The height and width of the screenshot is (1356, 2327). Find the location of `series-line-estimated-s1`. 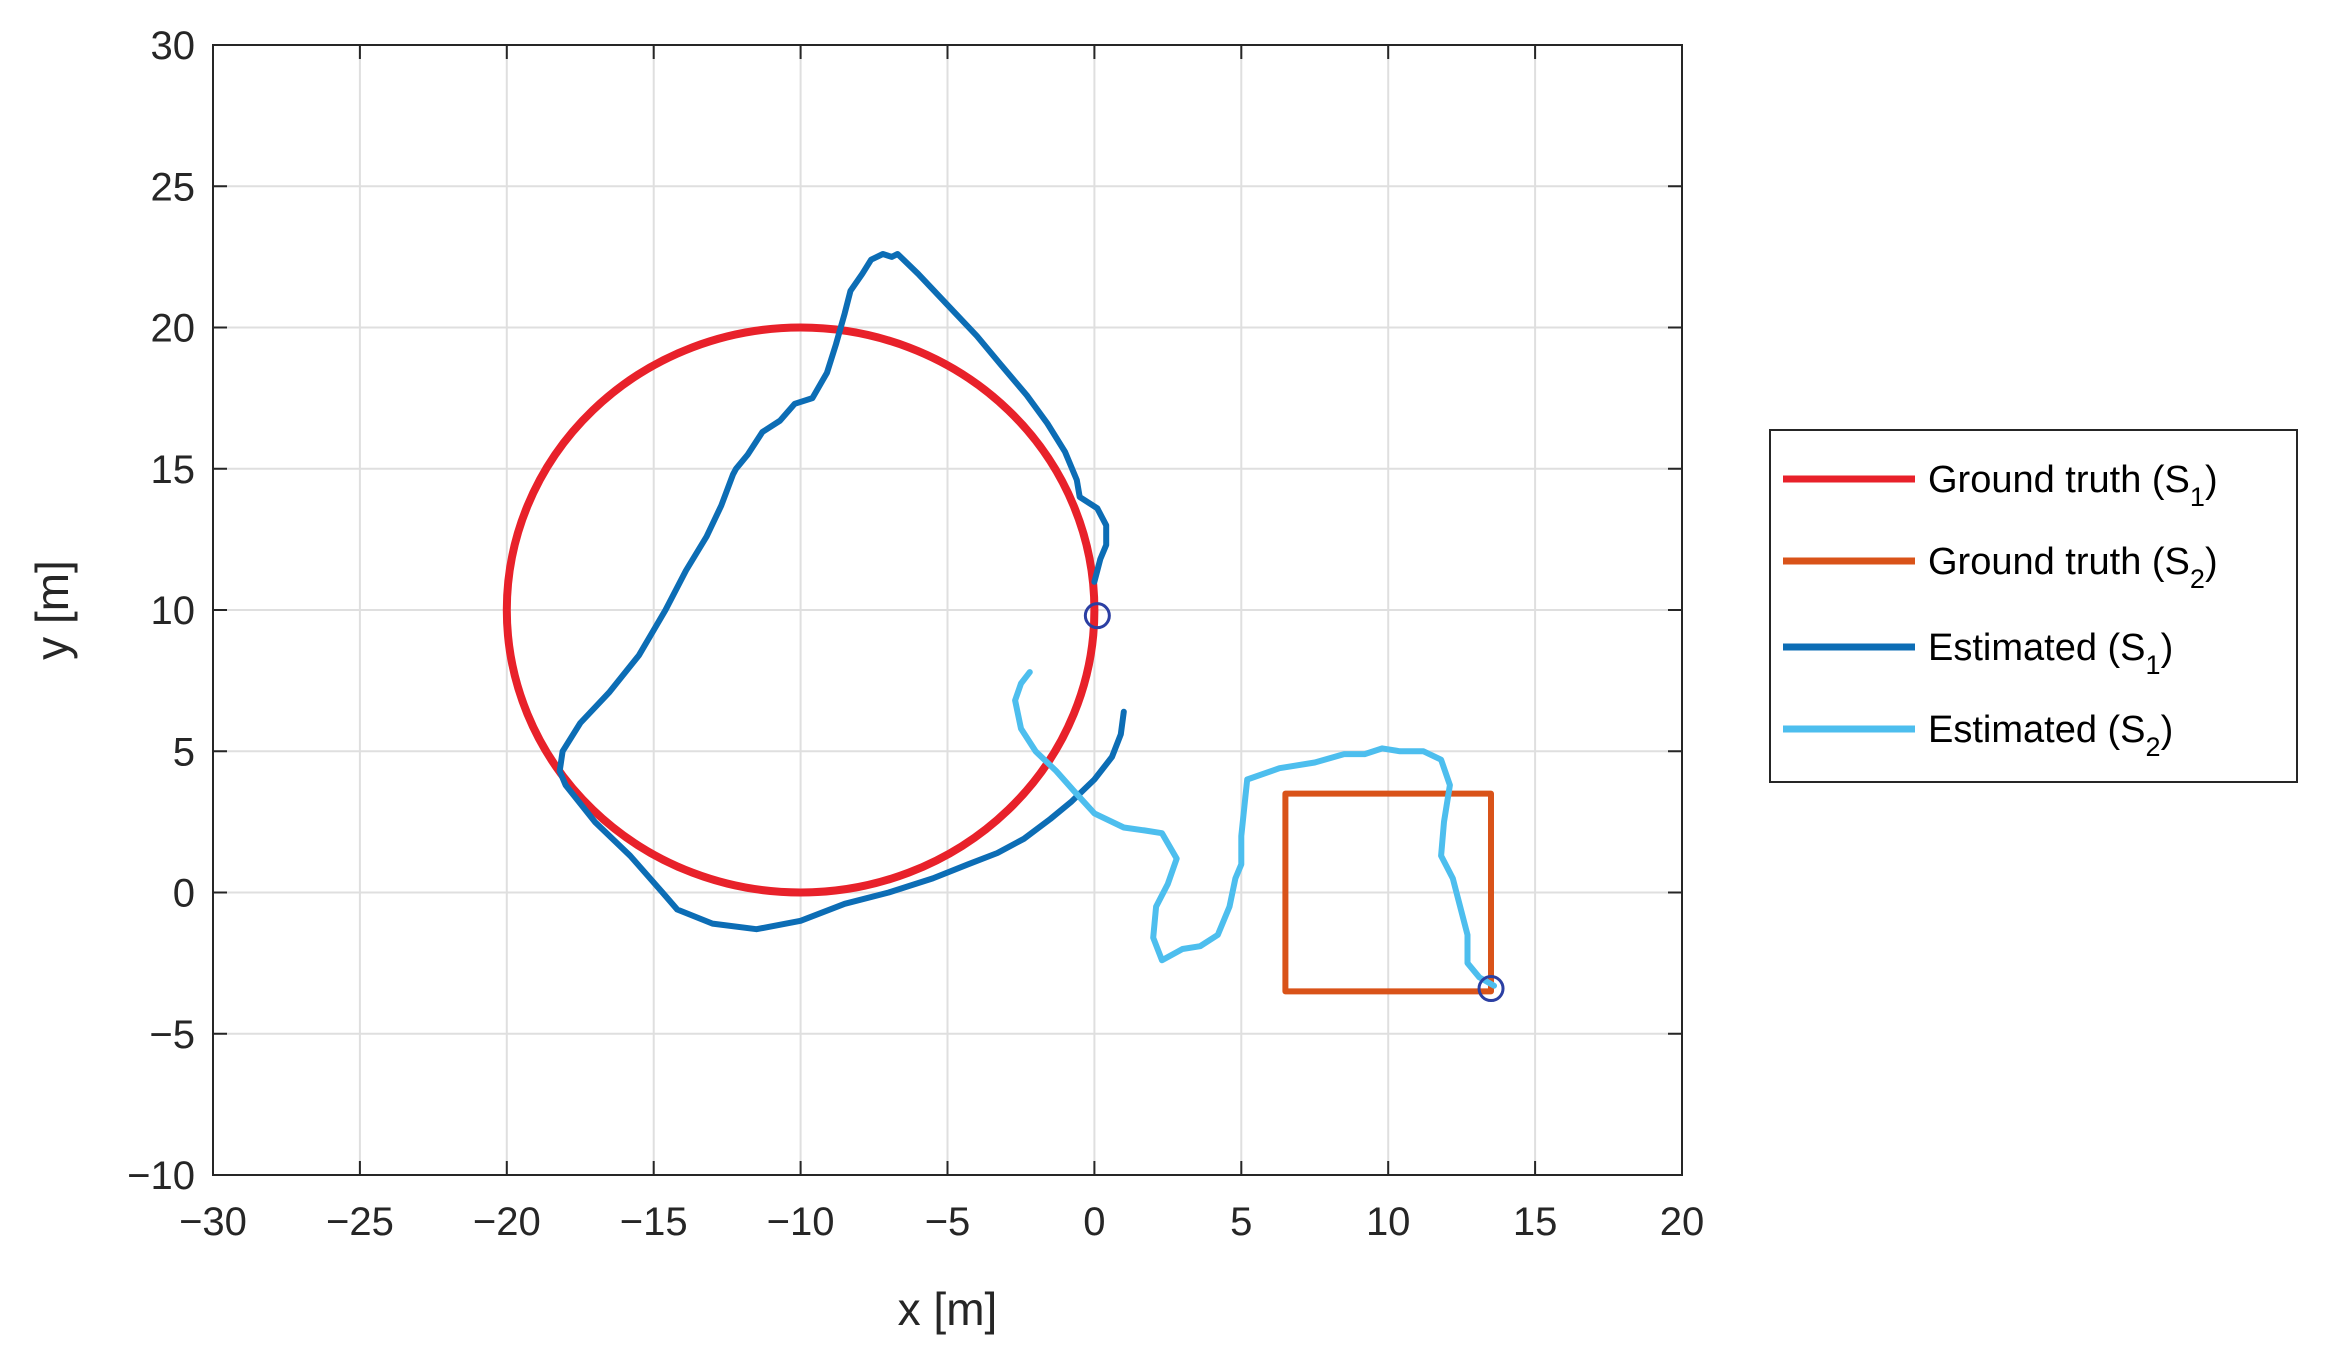

series-line-estimated-s1 is located at coordinates (841, 592).